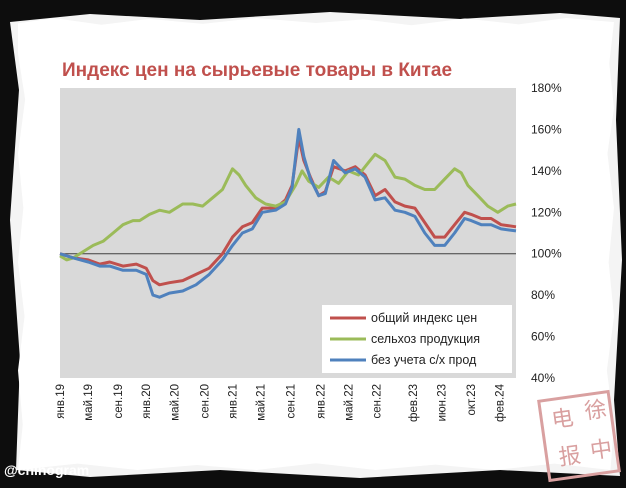  I want to click on x-tick-label: фев.24, so click(500, 402).